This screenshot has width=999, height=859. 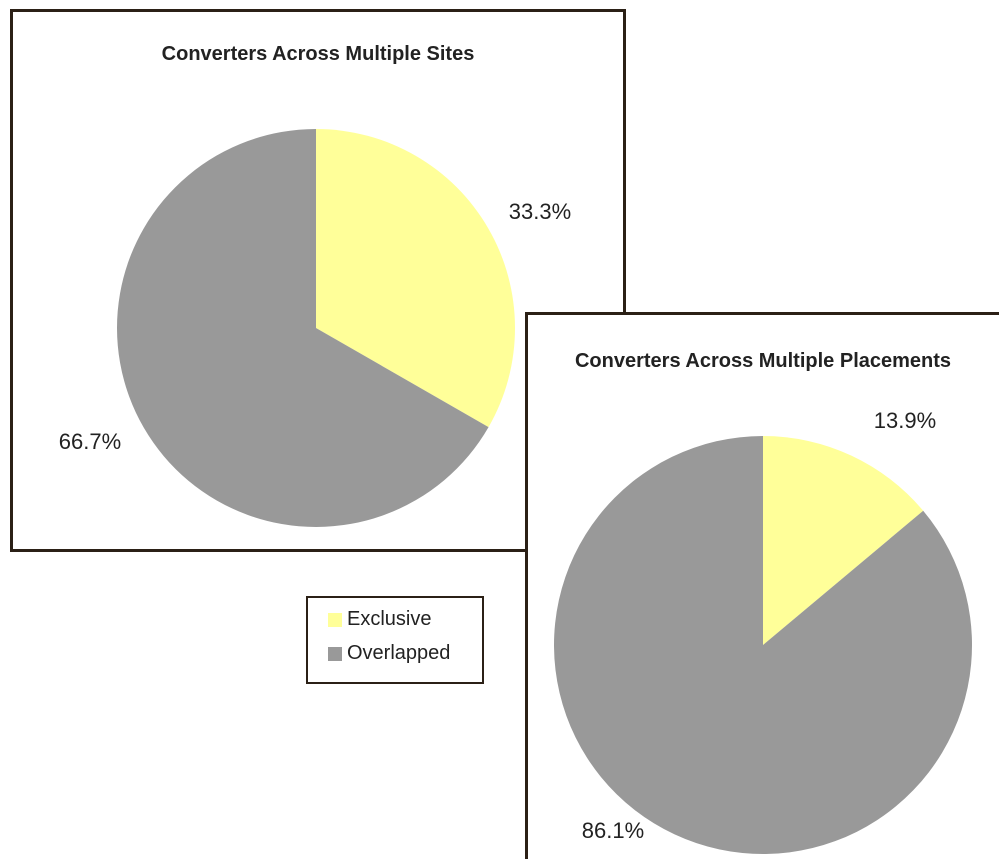 What do you see at coordinates (540, 211) in the screenshot?
I see `data-label: 33.3%` at bounding box center [540, 211].